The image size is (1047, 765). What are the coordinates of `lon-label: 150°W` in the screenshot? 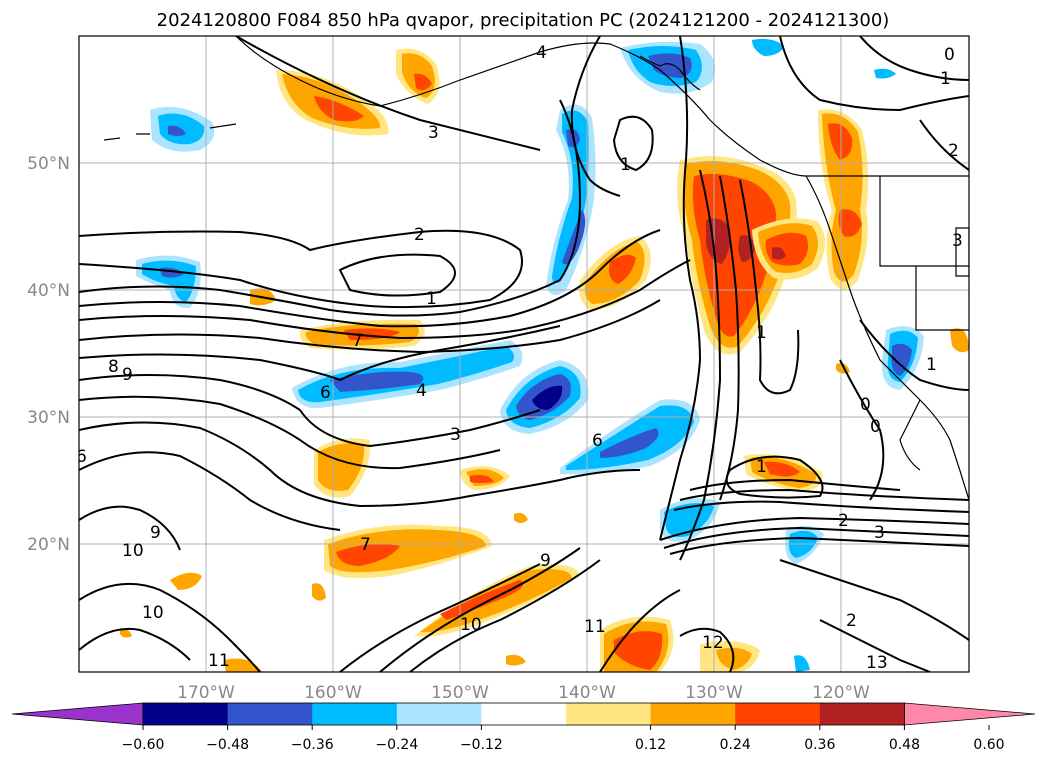 It's located at (460, 693).